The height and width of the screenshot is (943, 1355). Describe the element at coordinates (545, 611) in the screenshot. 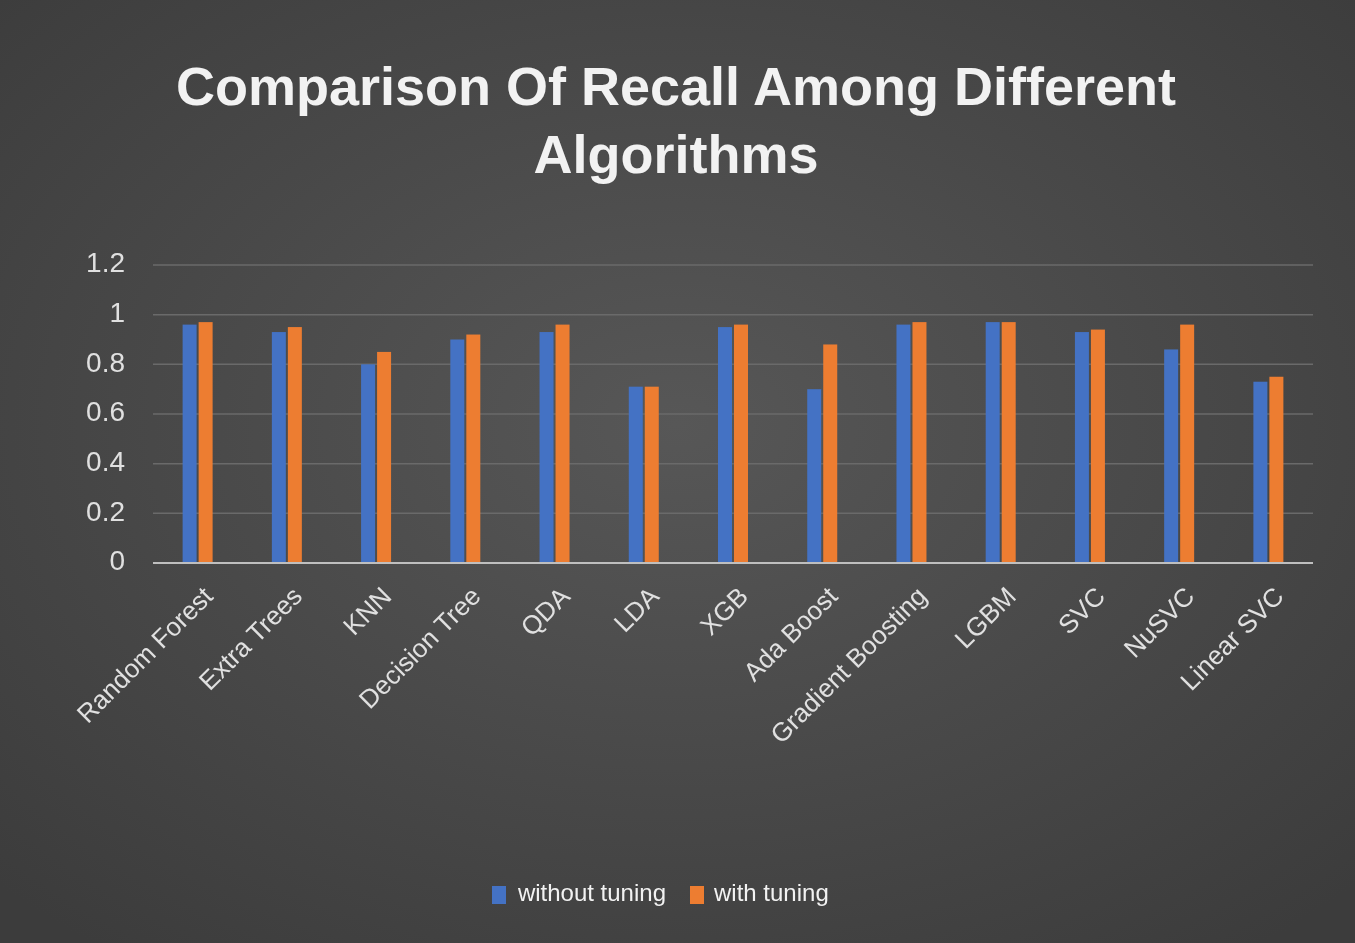

I see `x-tick-label: QDA` at that location.